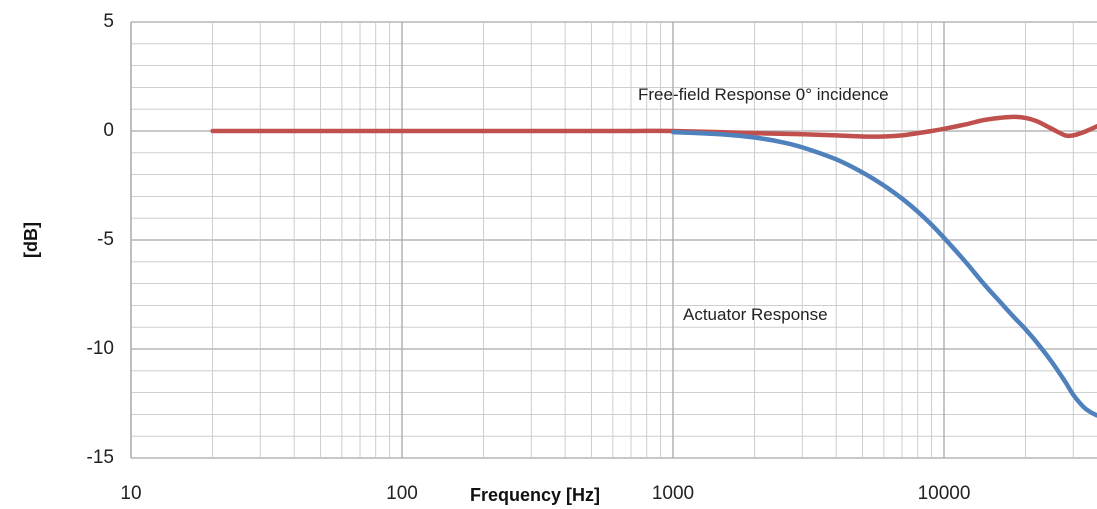 The height and width of the screenshot is (509, 1097). Describe the element at coordinates (100, 348) in the screenshot. I see `y-tick-label: -10` at that location.